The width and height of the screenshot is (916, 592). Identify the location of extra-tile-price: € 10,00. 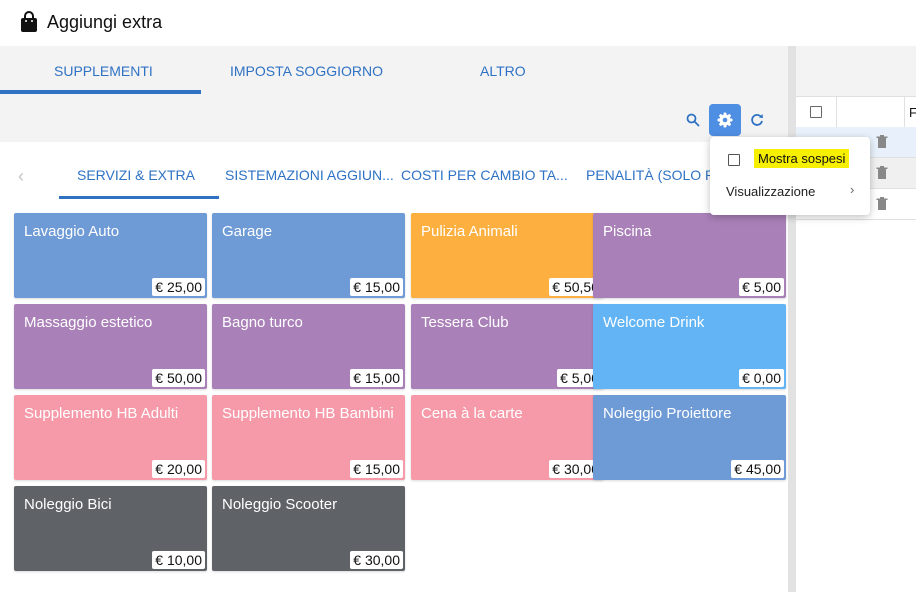
(178, 560).